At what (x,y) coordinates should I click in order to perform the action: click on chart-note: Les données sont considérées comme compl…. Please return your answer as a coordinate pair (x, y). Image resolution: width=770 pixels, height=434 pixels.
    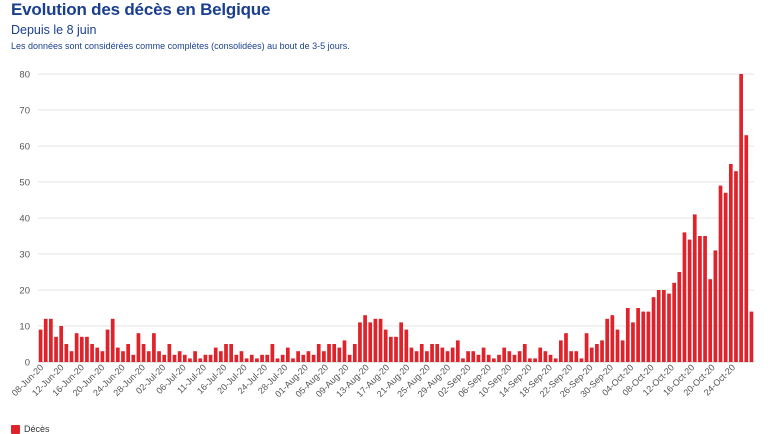
    Looking at the image, I should click on (180, 46).